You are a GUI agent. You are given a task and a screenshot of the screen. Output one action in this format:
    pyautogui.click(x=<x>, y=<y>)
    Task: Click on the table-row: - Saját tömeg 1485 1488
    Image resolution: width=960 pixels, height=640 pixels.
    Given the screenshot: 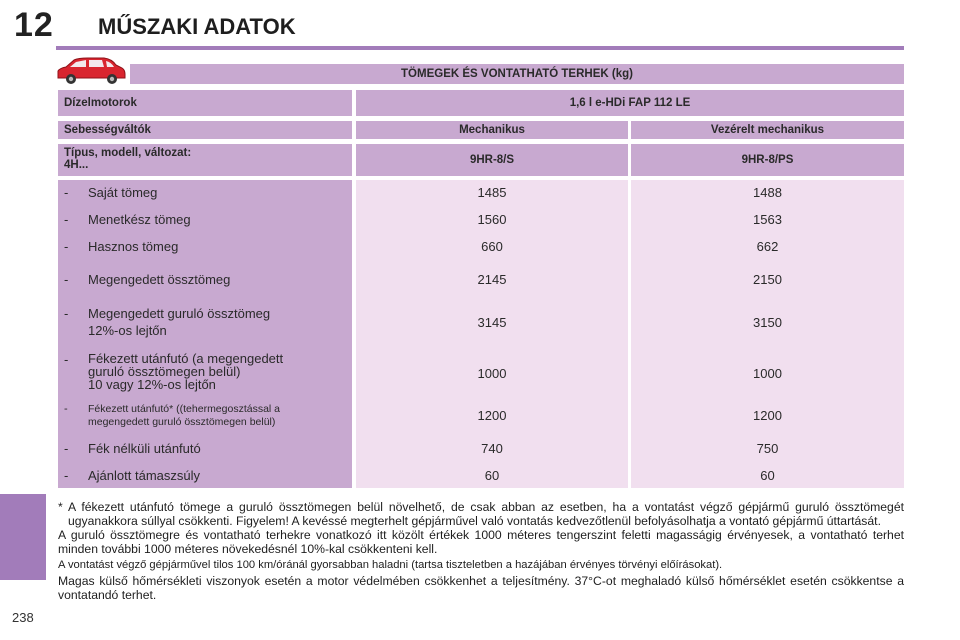 What is the action you would take?
    pyautogui.click(x=481, y=193)
    